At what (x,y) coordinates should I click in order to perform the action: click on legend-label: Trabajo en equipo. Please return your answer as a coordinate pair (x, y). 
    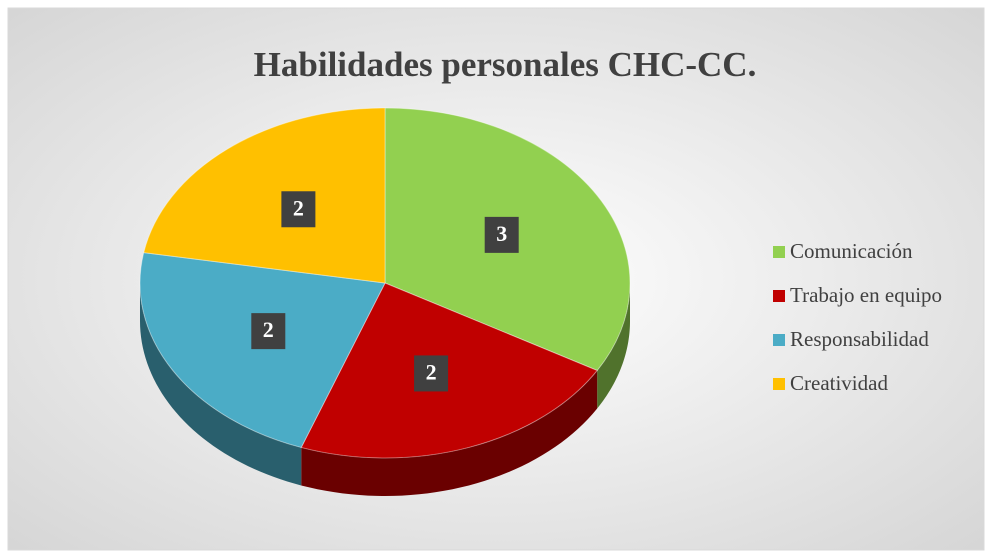
    Looking at the image, I should click on (866, 295).